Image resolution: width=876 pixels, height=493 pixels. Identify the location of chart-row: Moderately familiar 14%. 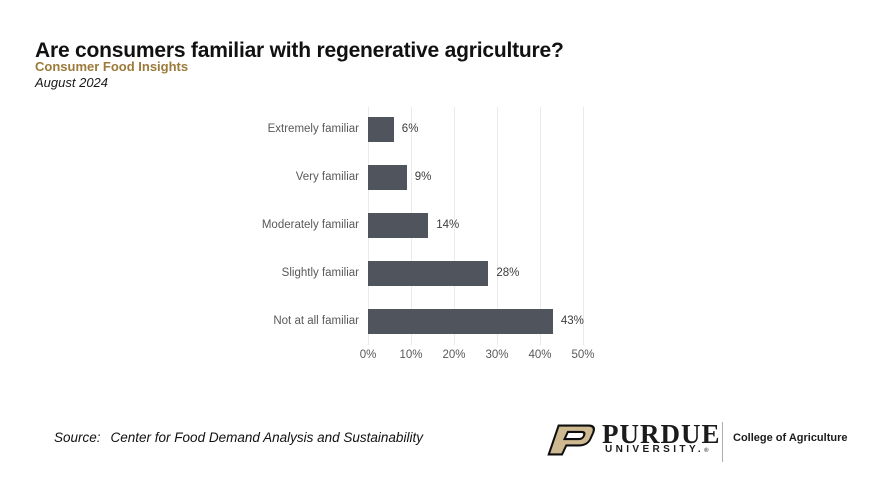
(340, 225).